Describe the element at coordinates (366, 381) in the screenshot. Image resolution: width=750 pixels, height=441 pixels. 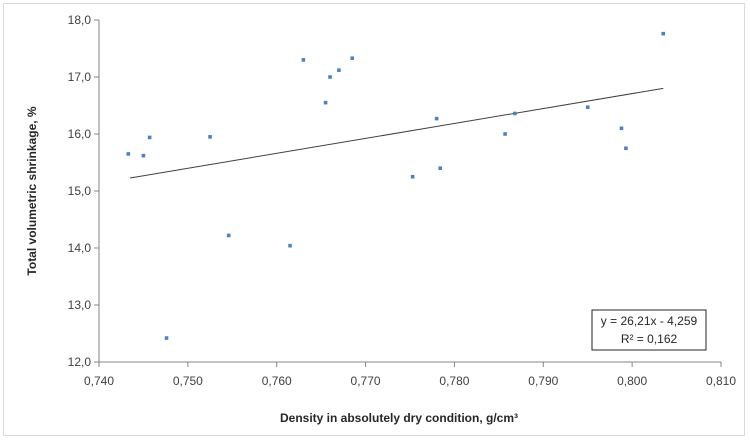
I see `x-tick-label: 0,770` at that location.